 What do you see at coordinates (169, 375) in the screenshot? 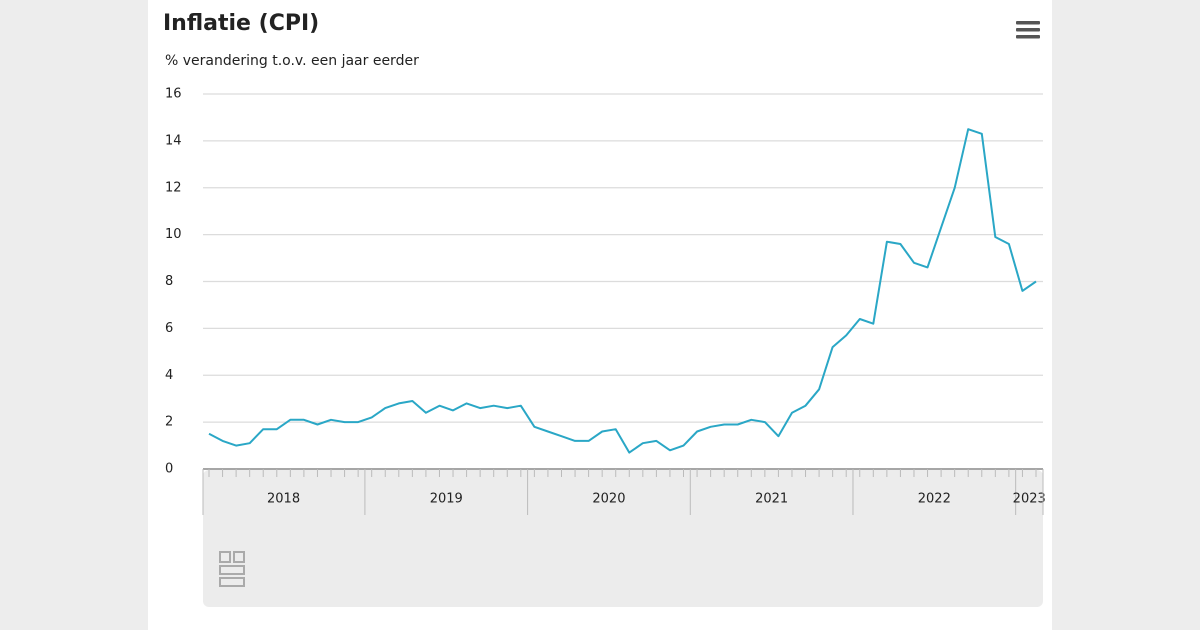
I see `y-tick-label: 4` at bounding box center [169, 375].